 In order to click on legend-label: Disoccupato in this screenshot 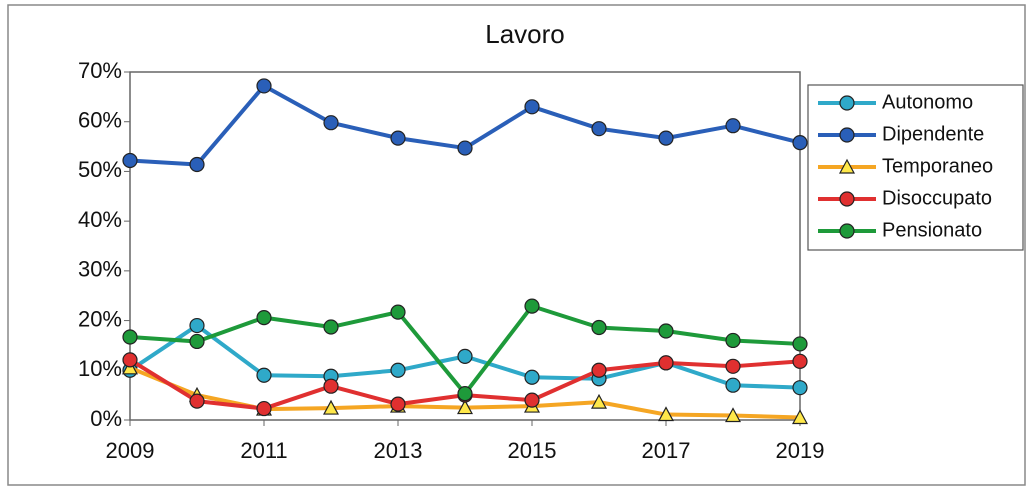, I will do `click(937, 198)`.